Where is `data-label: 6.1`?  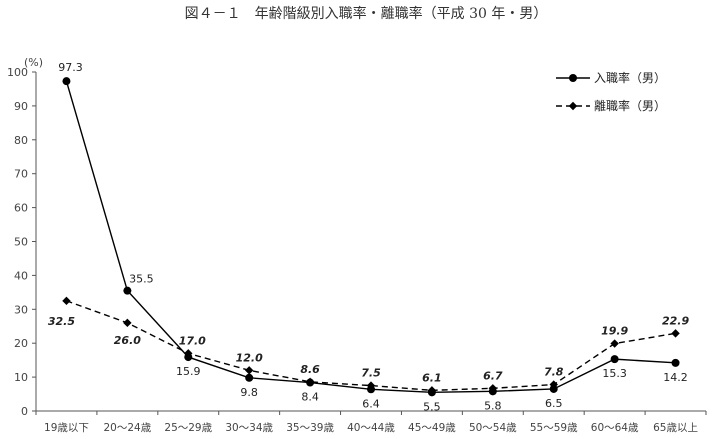 data-label: 6.1 is located at coordinates (432, 377).